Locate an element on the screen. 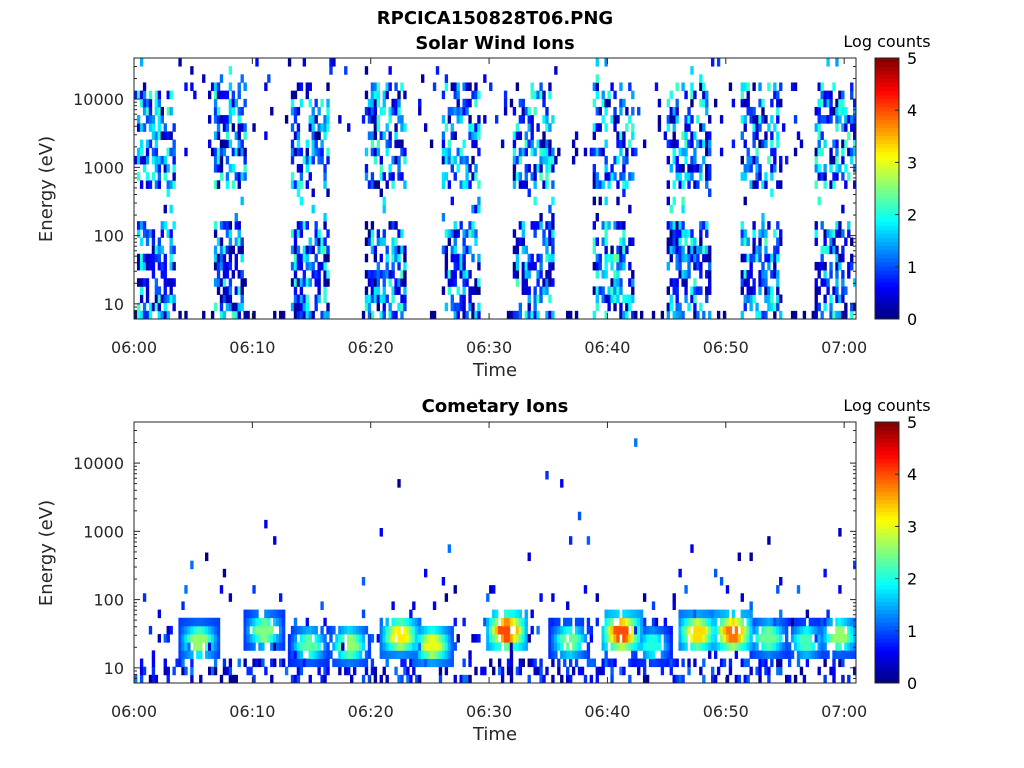 The image size is (1024, 768). colorbar-tick-label: 0 is located at coordinates (912, 683).